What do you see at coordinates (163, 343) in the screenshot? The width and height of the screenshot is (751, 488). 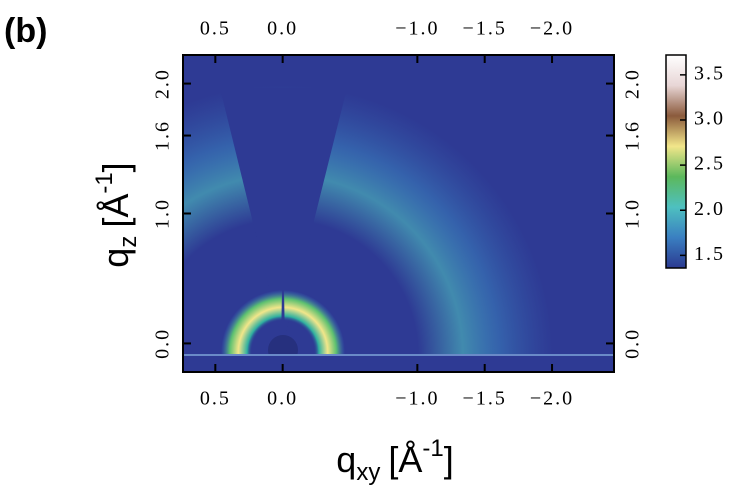 I see `y-tick-label: 0.0` at bounding box center [163, 343].